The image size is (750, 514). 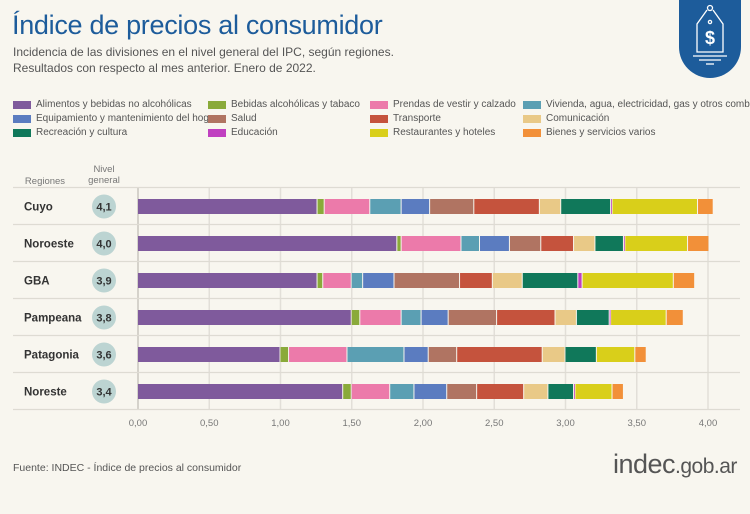 I want to click on region-label: Patagonia, so click(x=52, y=356).